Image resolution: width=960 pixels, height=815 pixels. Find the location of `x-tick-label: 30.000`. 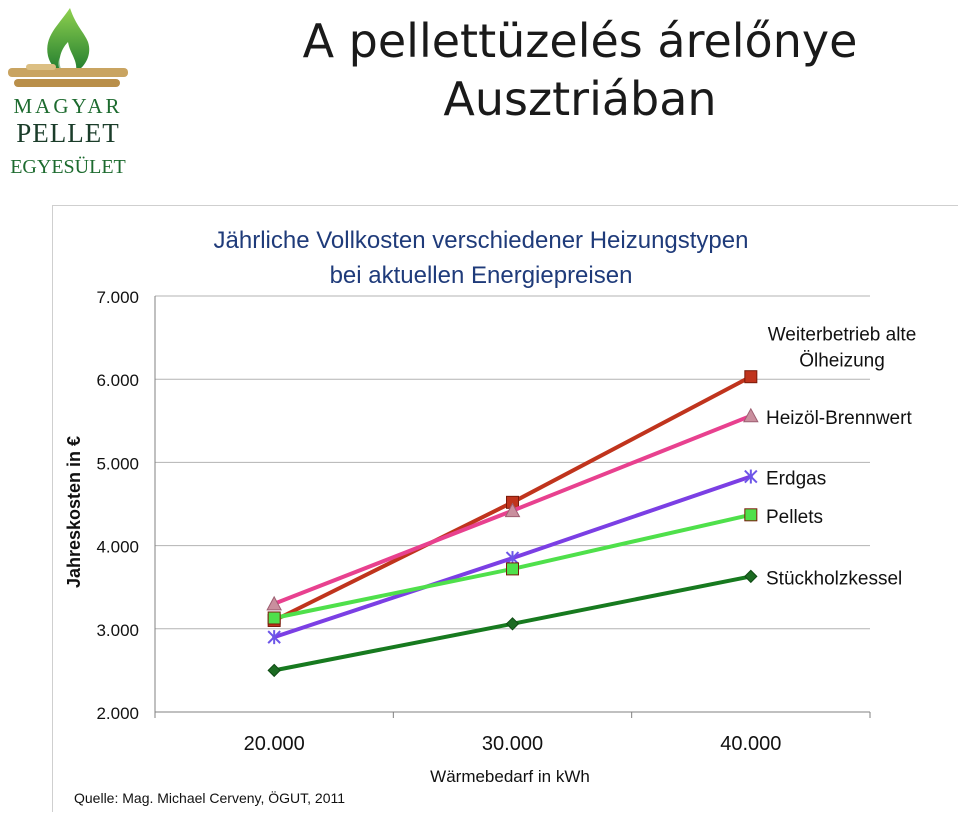

x-tick-label: 30.000 is located at coordinates (512, 744).